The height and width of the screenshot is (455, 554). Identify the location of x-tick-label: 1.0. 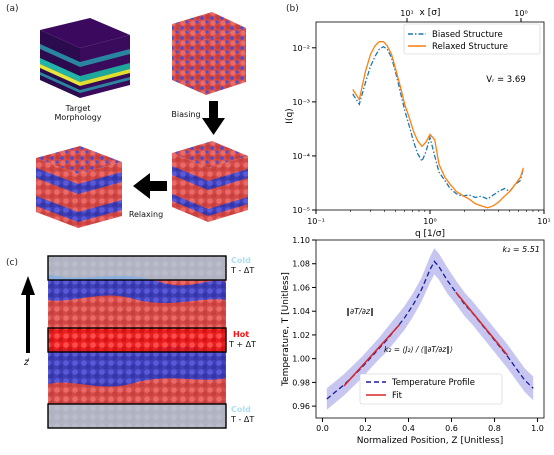
(537, 428).